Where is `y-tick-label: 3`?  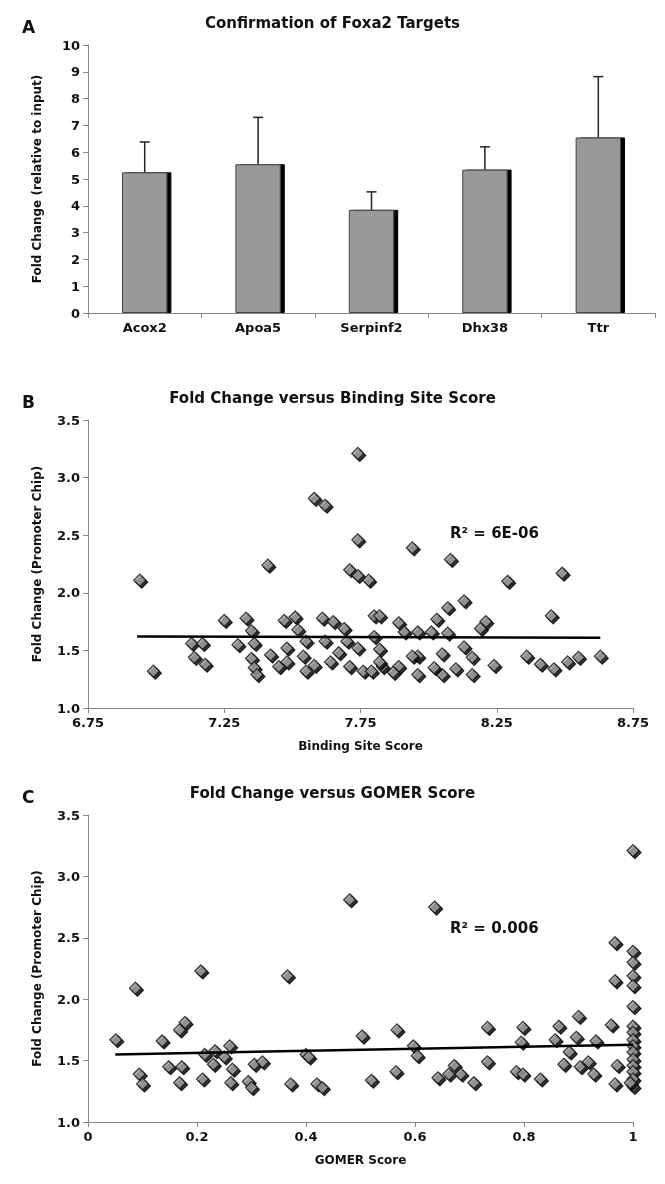
y-tick-label: 3 is located at coordinates (75, 233).